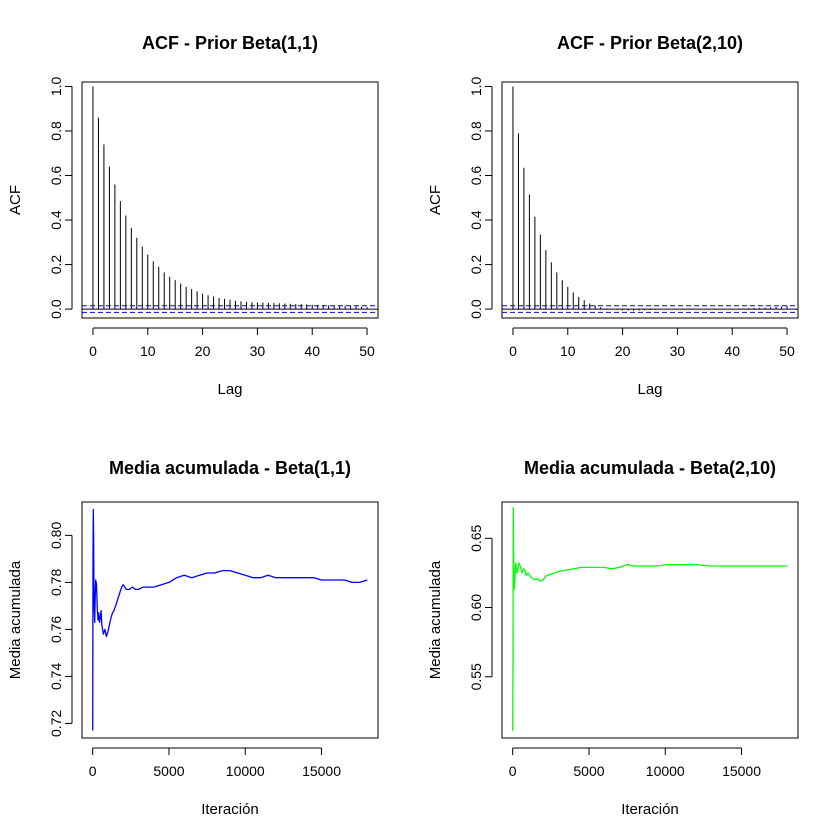 Image resolution: width=840 pixels, height=840 pixels. Describe the element at coordinates (650, 468) in the screenshot. I see `chart-title: Media acumulada - Beta(2,10)` at that location.